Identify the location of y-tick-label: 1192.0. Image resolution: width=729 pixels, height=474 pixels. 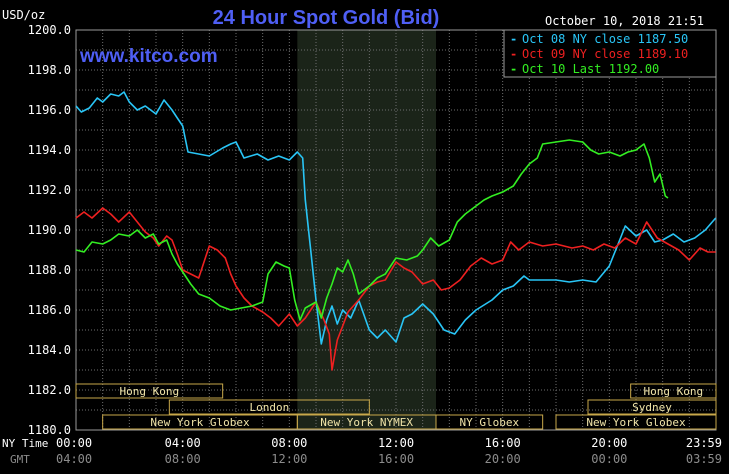
(49, 190).